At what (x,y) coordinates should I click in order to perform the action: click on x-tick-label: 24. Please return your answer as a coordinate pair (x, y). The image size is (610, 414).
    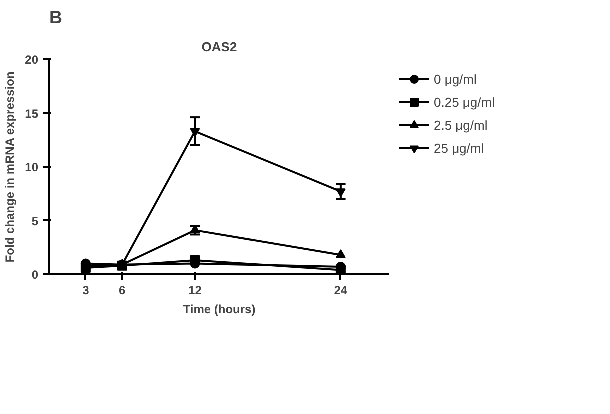
    Looking at the image, I should click on (341, 291).